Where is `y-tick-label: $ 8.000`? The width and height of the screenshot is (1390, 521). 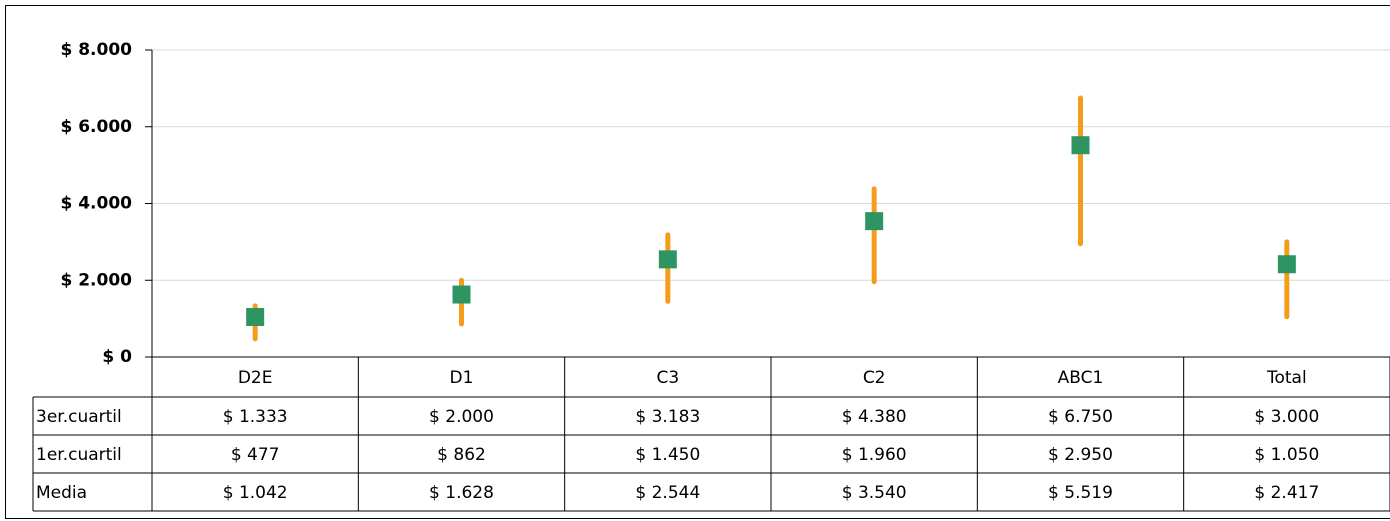
y-tick-label: $ 8.000 is located at coordinates (96, 50).